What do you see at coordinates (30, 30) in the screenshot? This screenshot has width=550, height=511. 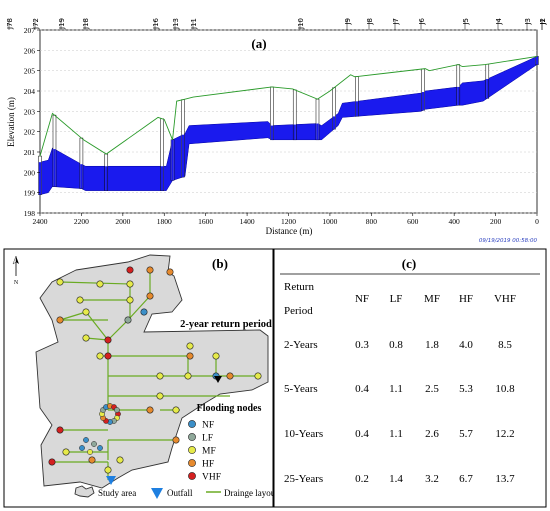 I see `y-tick-label: 207` at bounding box center [30, 30].